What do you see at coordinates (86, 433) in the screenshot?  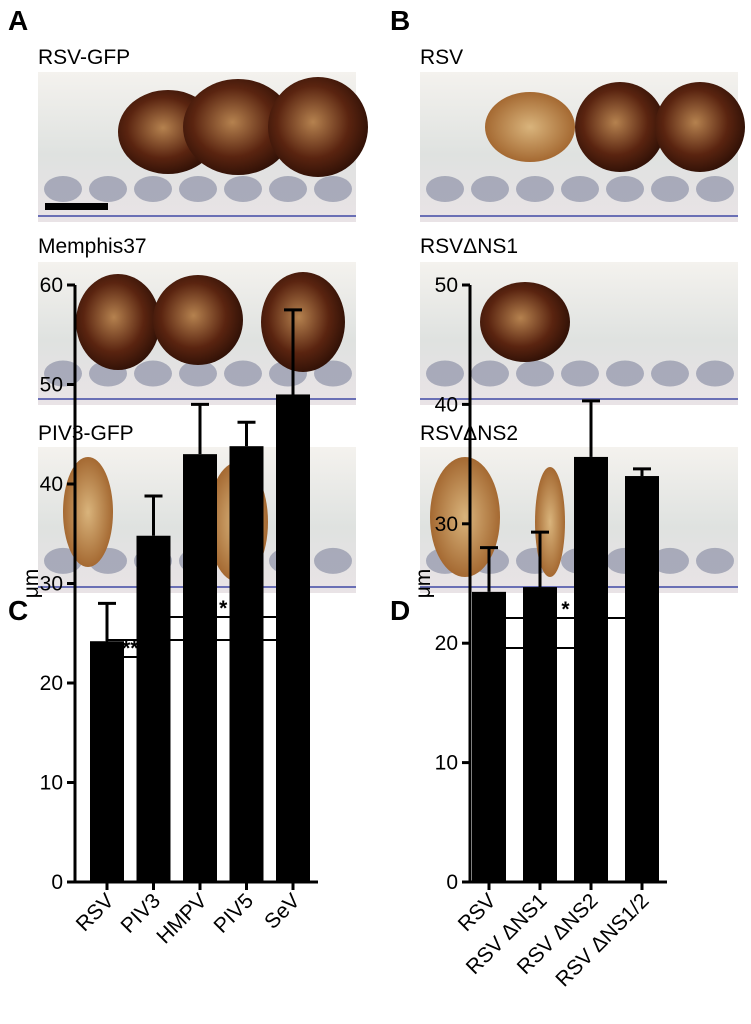 I see `image-label: PIV3-GFP` at bounding box center [86, 433].